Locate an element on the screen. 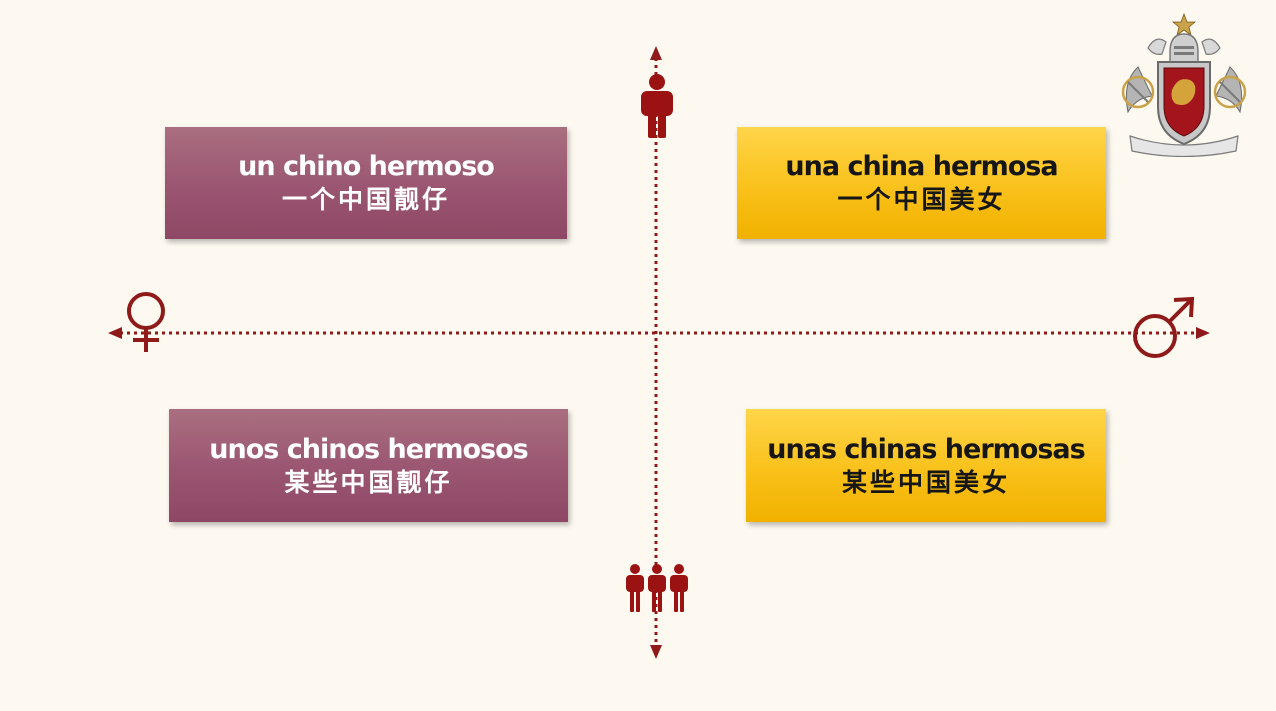 The width and height of the screenshot is (1276, 711). male-symbol-icon is located at coordinates (1164, 327).